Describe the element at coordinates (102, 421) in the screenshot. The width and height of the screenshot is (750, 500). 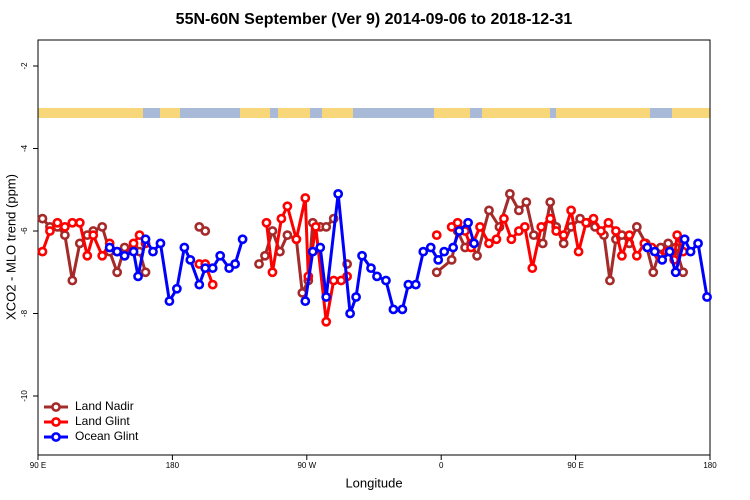
I see `legend-label: Land Glint` at that location.